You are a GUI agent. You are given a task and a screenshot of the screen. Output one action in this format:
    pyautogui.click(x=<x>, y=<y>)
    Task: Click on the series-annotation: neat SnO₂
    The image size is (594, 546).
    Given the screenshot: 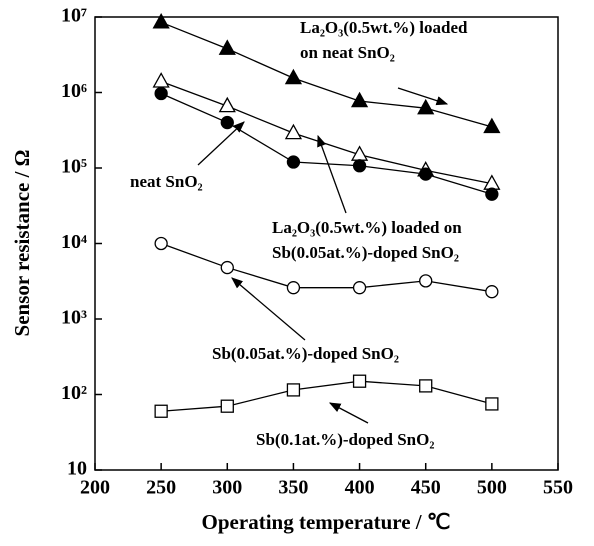 What is the action you would take?
    pyautogui.click(x=166, y=181)
    